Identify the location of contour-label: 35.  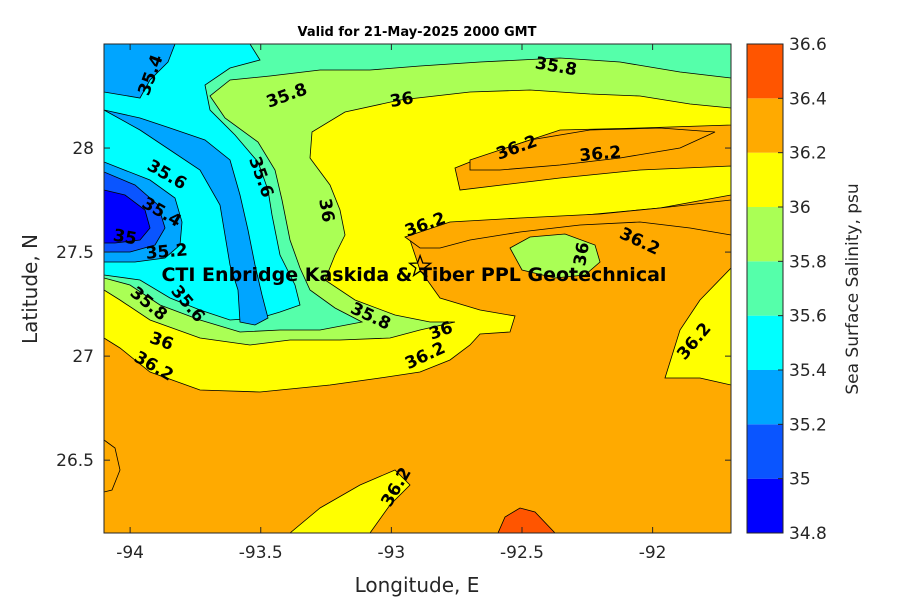
(125, 238).